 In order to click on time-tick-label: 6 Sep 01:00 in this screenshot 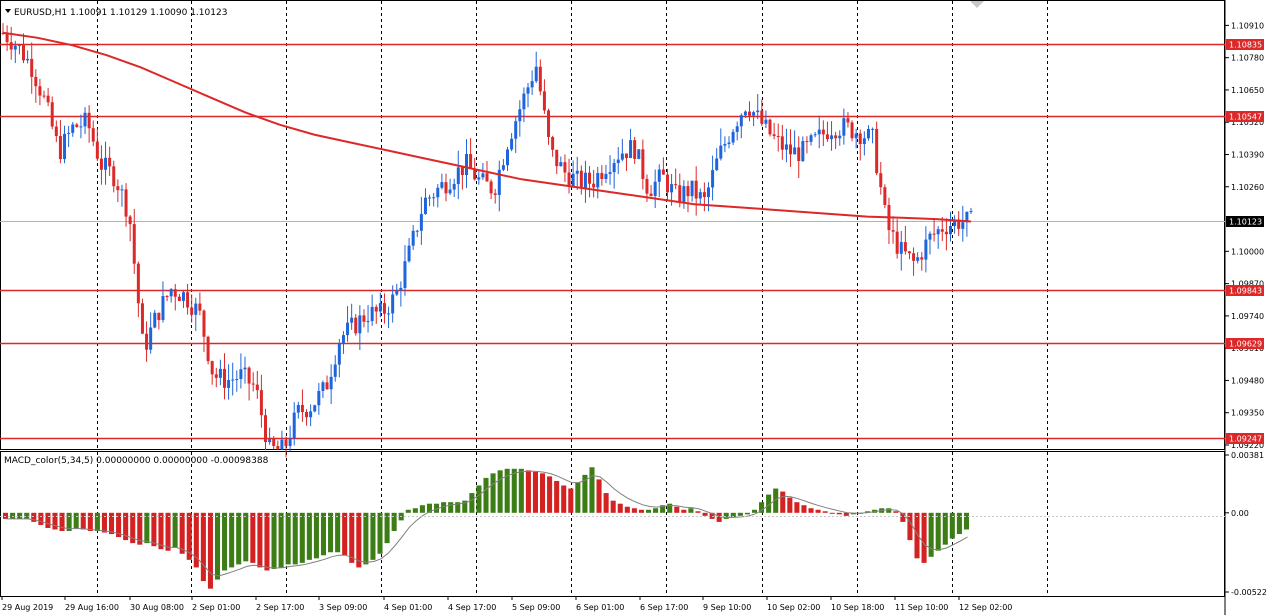, I will do `click(600, 607)`.